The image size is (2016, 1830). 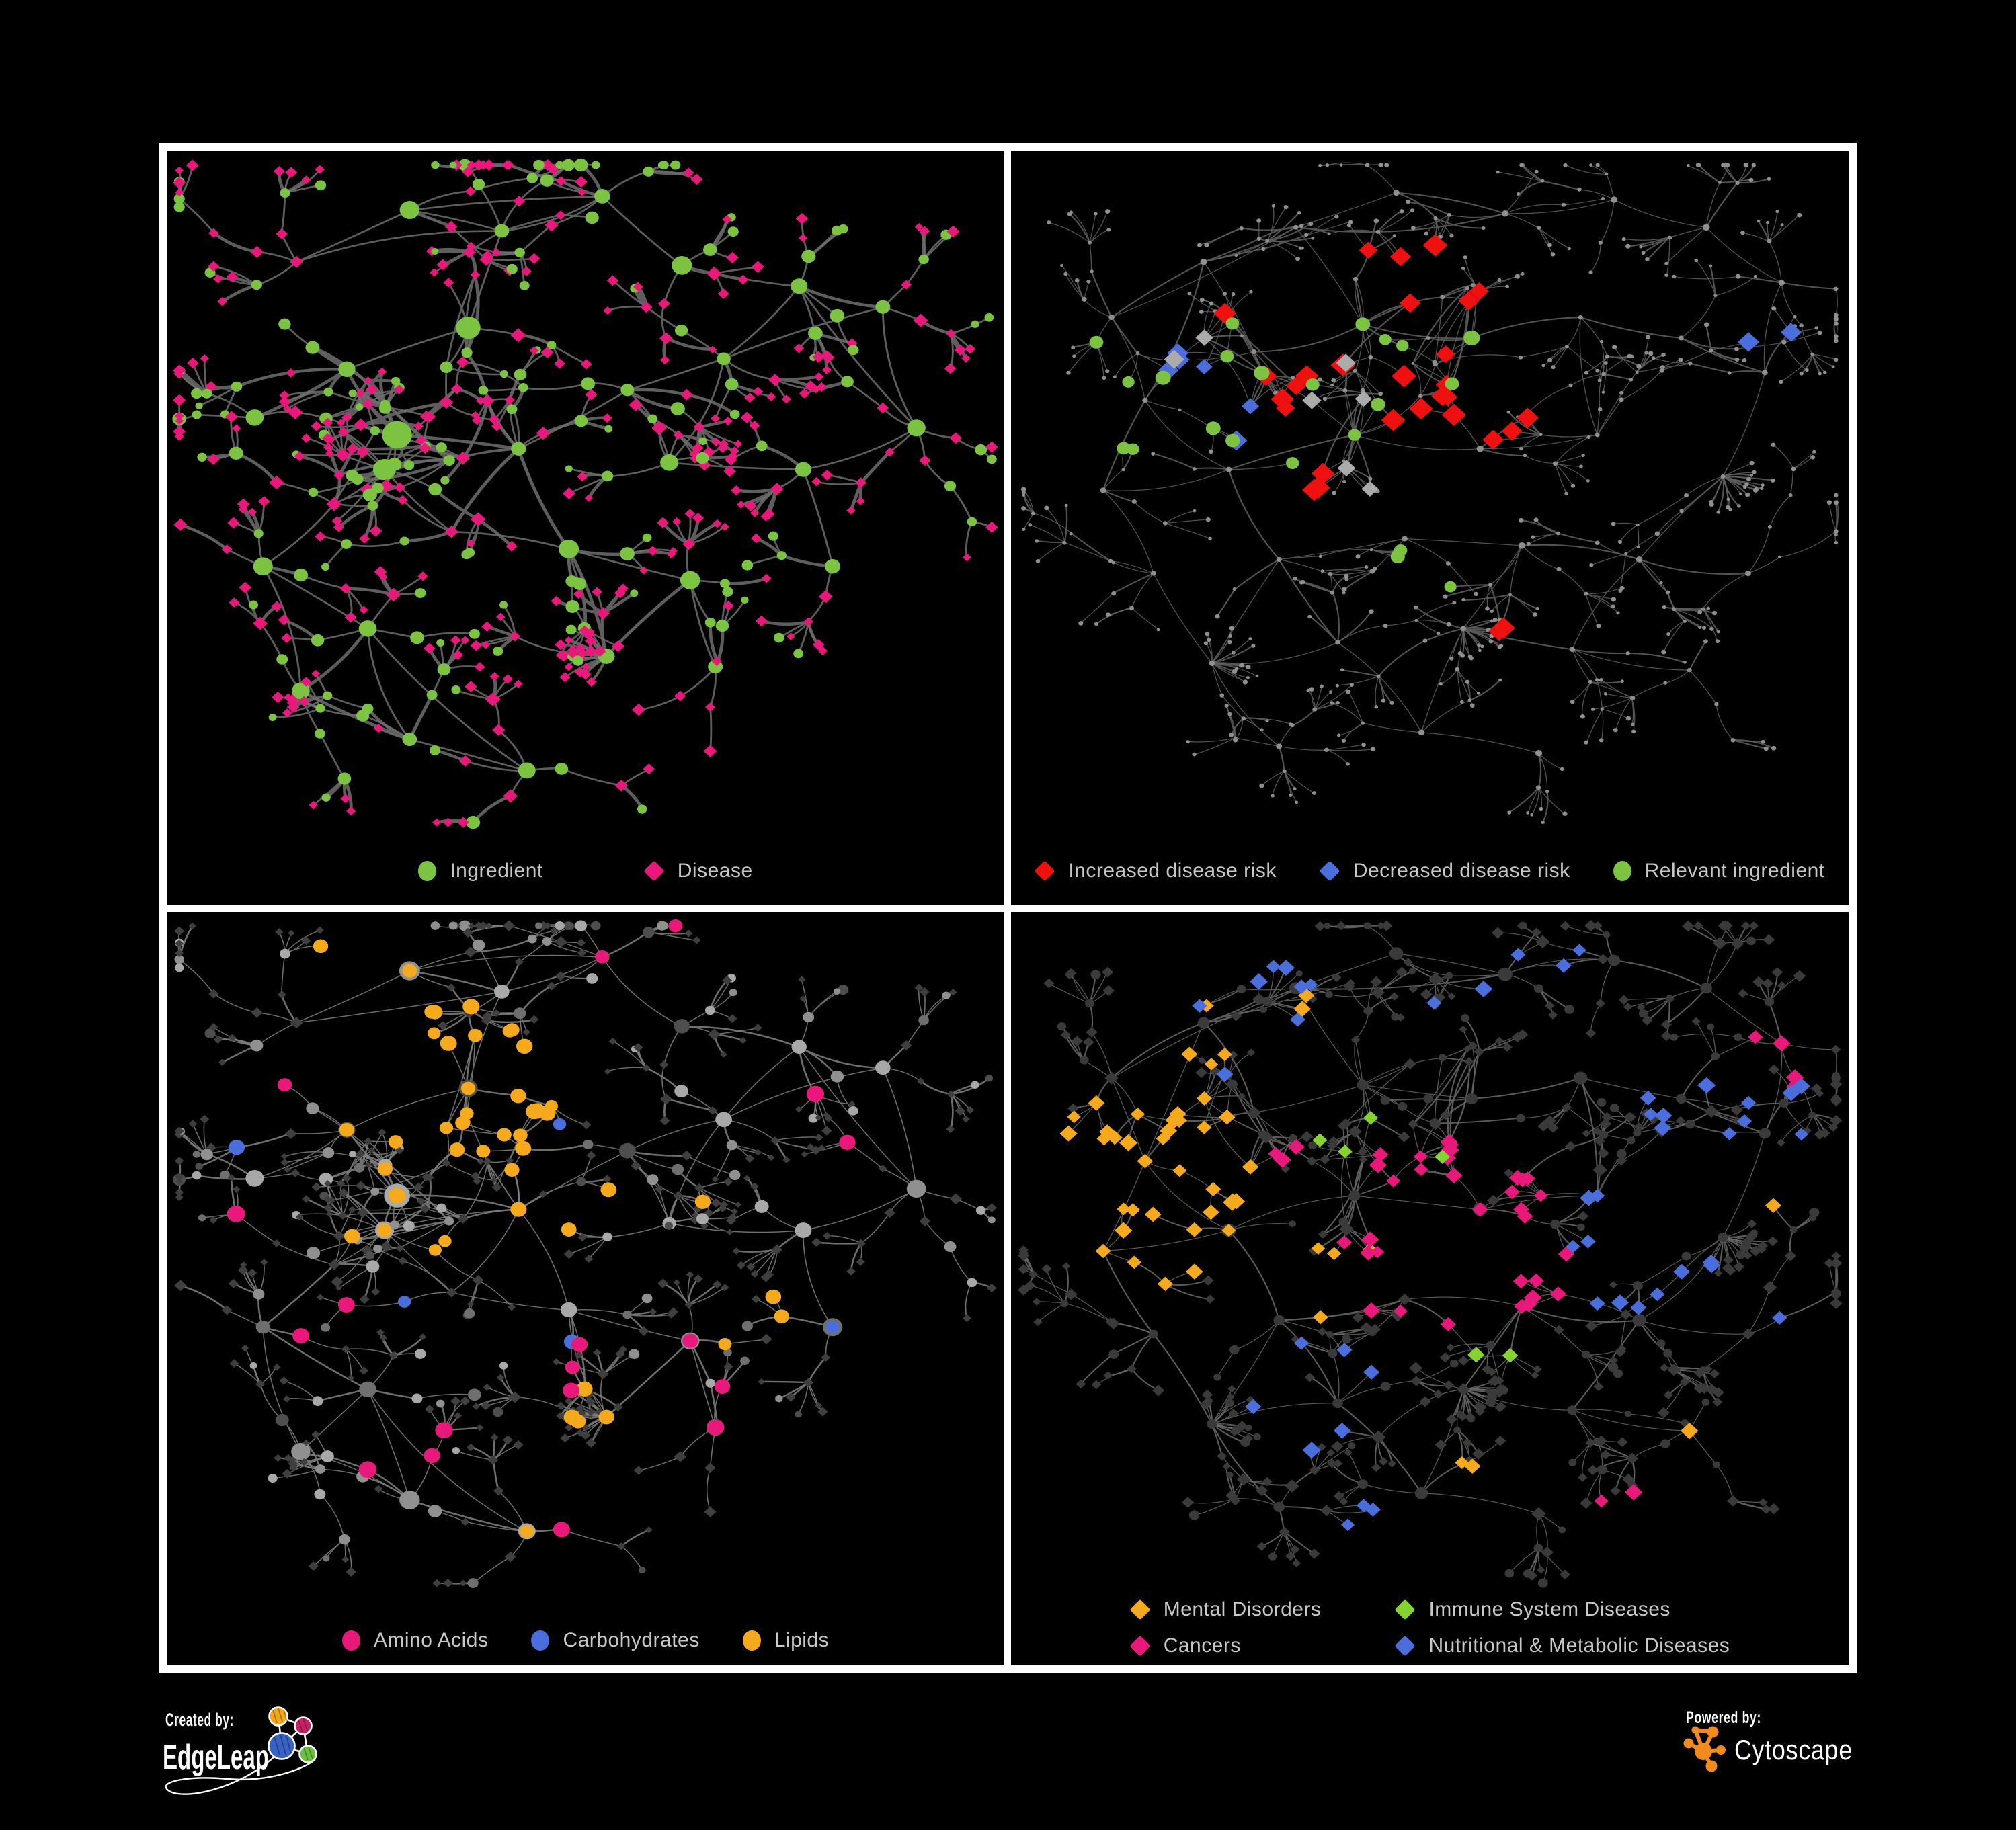 What do you see at coordinates (1202, 1646) in the screenshot?
I see `legend-label: Cancers` at bounding box center [1202, 1646].